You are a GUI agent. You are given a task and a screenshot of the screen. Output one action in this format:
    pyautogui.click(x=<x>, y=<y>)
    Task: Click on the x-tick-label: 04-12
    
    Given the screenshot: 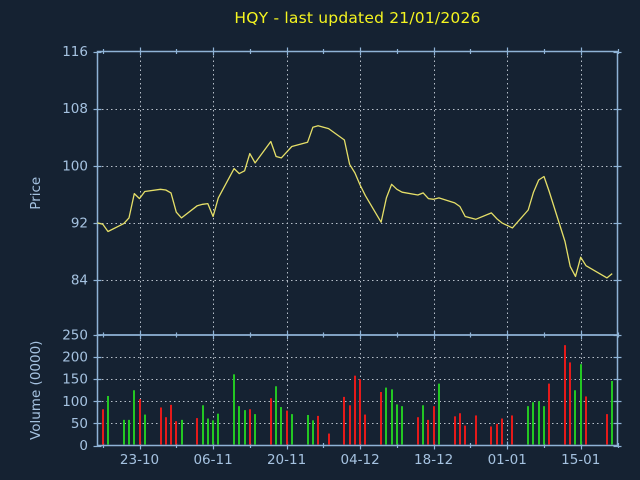 What is the action you would take?
    pyautogui.click(x=360, y=460)
    